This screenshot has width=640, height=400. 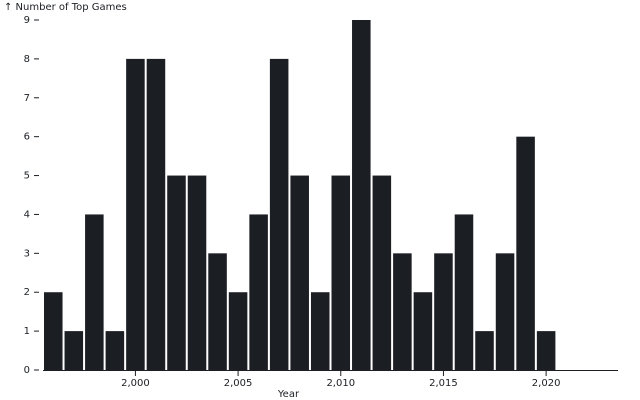 What do you see at coordinates (94, 292) in the screenshot?
I see `bar-1998` at bounding box center [94, 292].